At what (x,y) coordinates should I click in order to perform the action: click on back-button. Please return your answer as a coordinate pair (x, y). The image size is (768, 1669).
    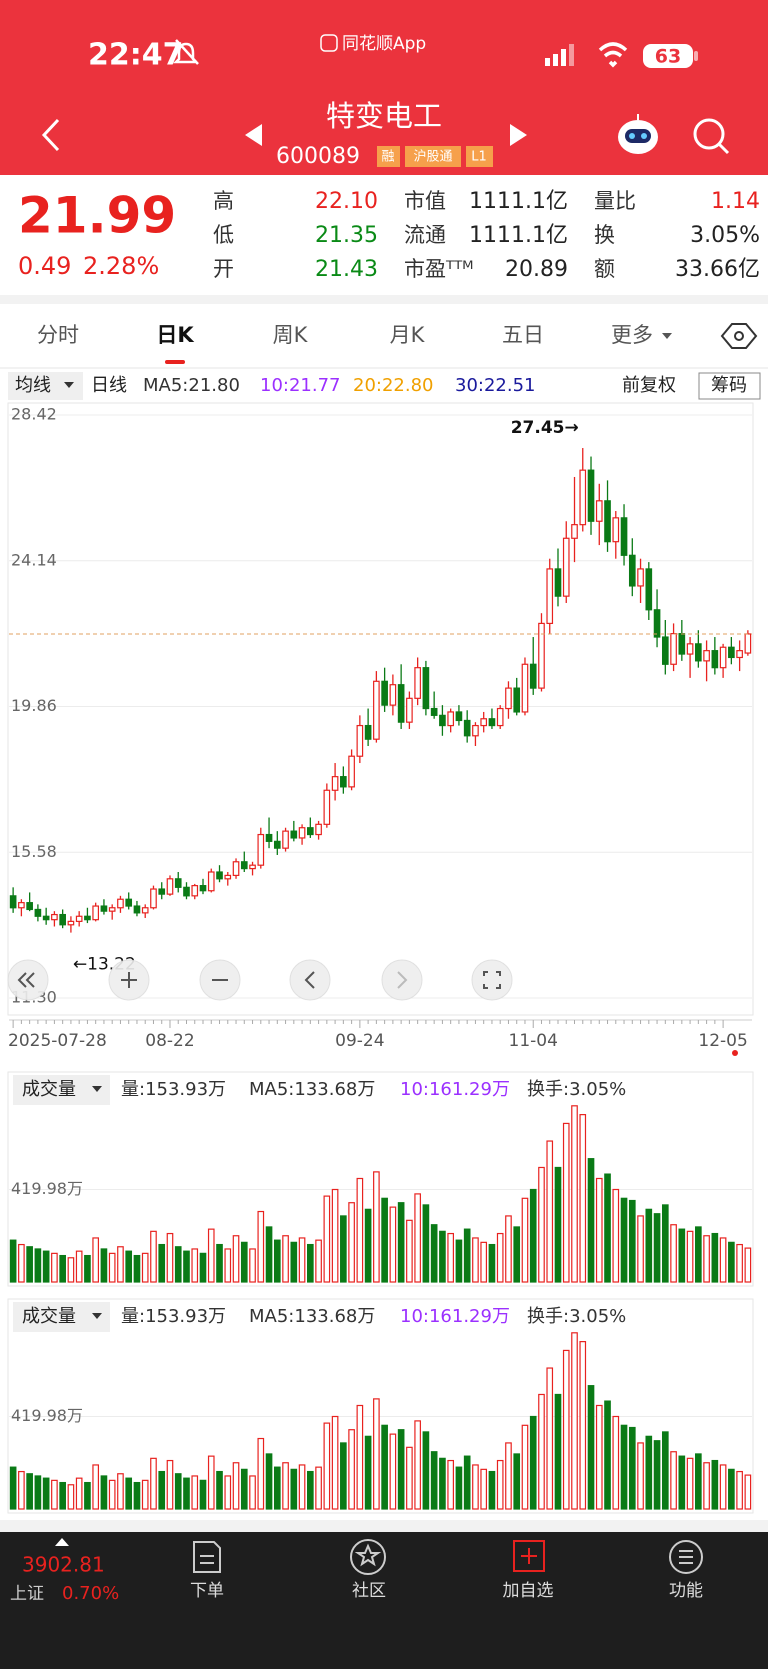
    Looking at the image, I should click on (50, 135).